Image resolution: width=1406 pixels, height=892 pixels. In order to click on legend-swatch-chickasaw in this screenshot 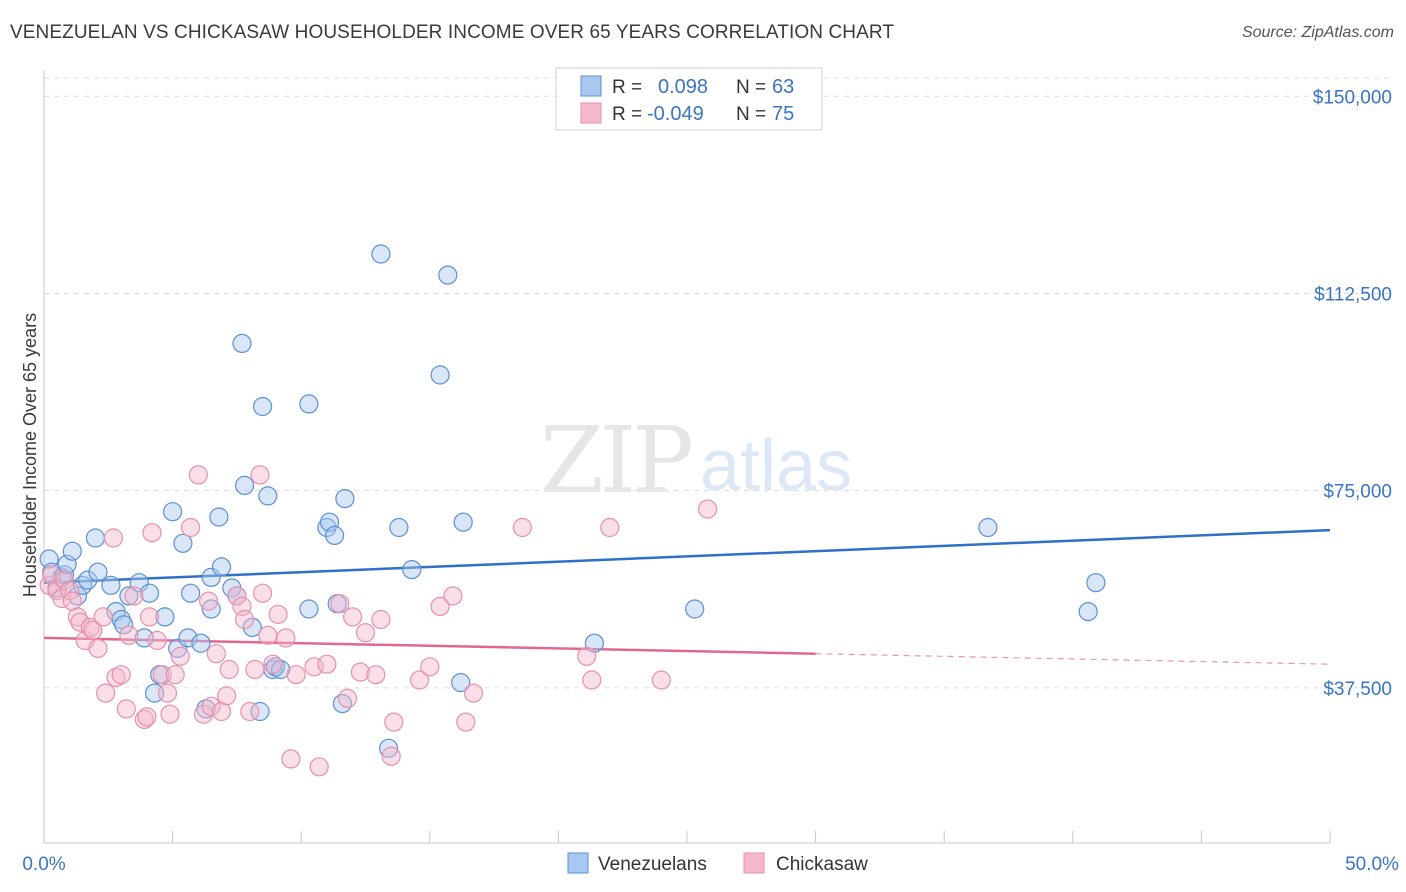, I will do `click(591, 113)`.